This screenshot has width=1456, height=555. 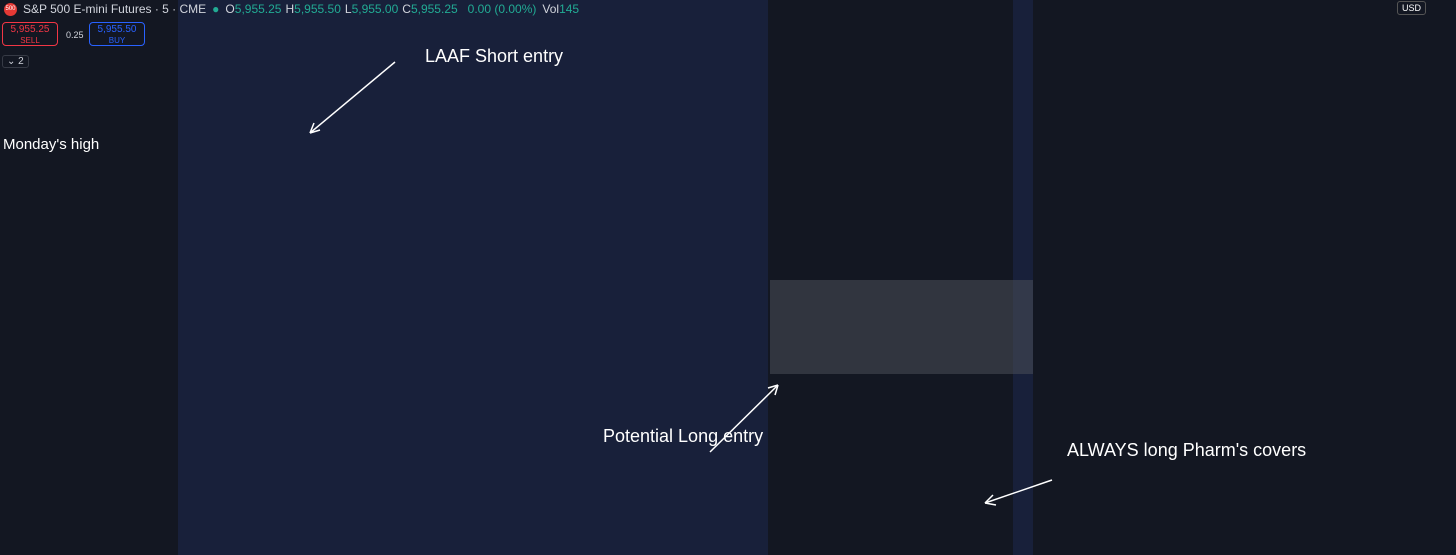 What do you see at coordinates (117, 40) in the screenshot?
I see `buy-label: BUY` at bounding box center [117, 40].